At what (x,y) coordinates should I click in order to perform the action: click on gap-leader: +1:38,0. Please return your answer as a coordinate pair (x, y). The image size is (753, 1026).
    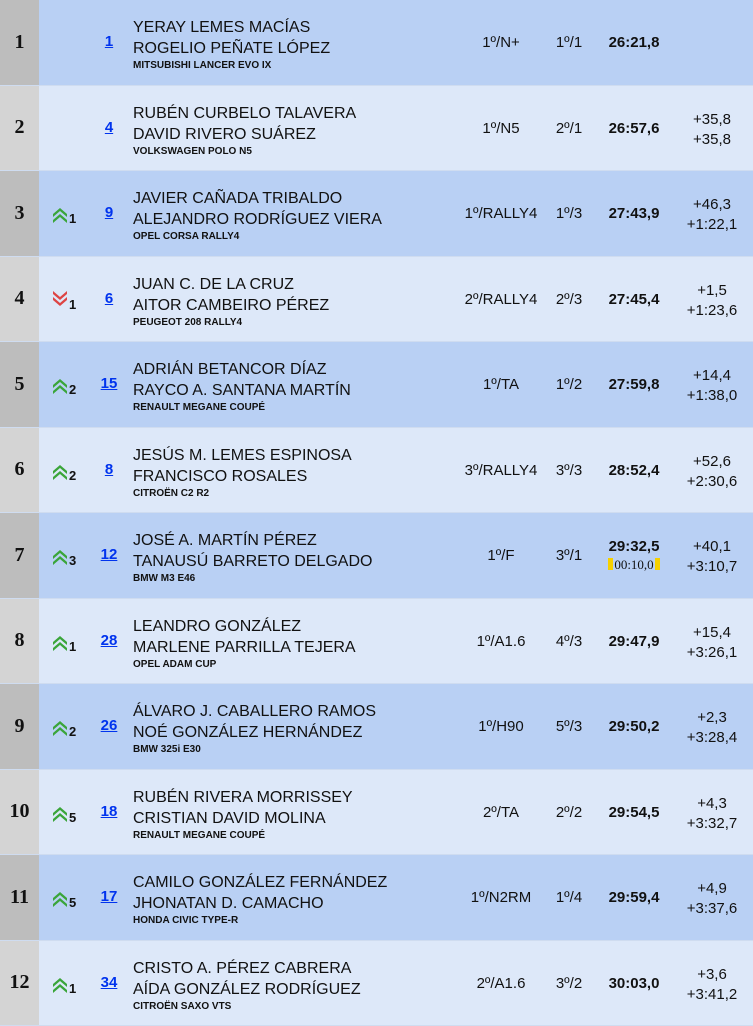
    Looking at the image, I should click on (712, 396).